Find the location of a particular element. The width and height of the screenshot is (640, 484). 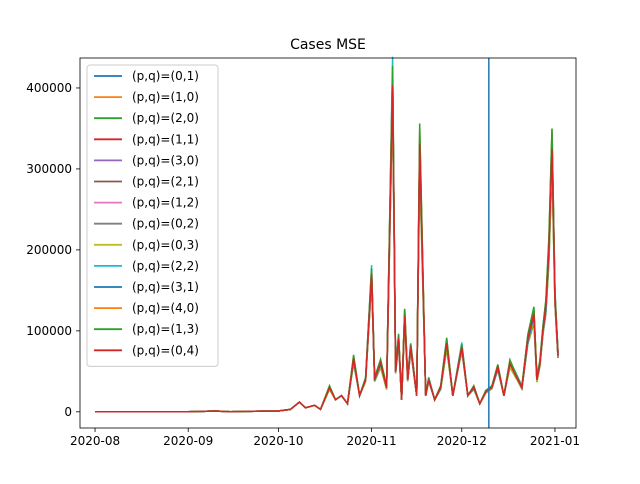

x-tick-label: 2021-01 is located at coordinates (555, 441).